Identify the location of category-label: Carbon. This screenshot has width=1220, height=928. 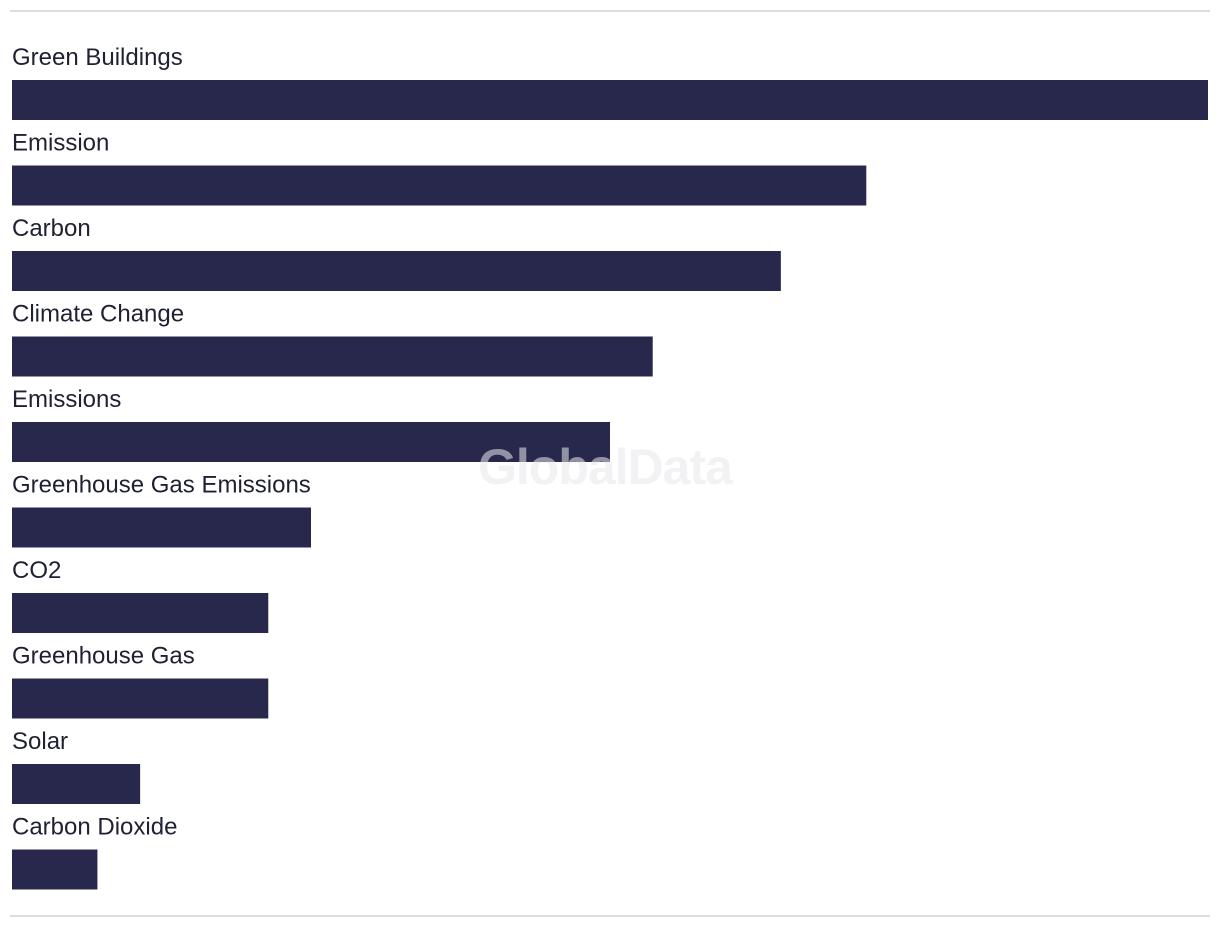
(51, 228).